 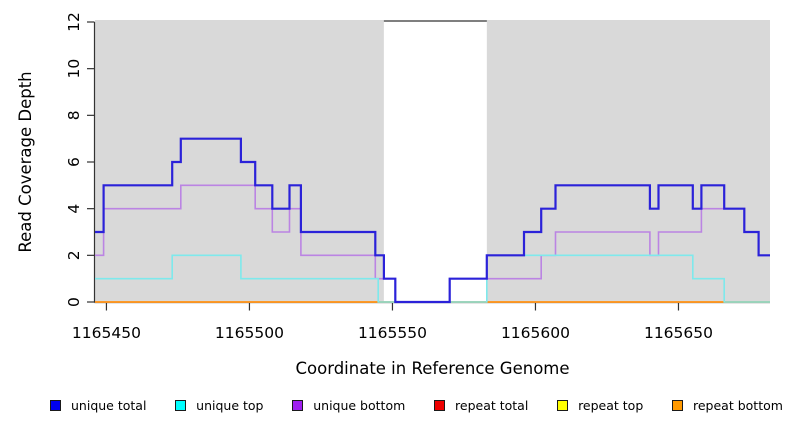 What do you see at coordinates (181, 405) in the screenshot?
I see `legend-swatch-unique-top` at bounding box center [181, 405].